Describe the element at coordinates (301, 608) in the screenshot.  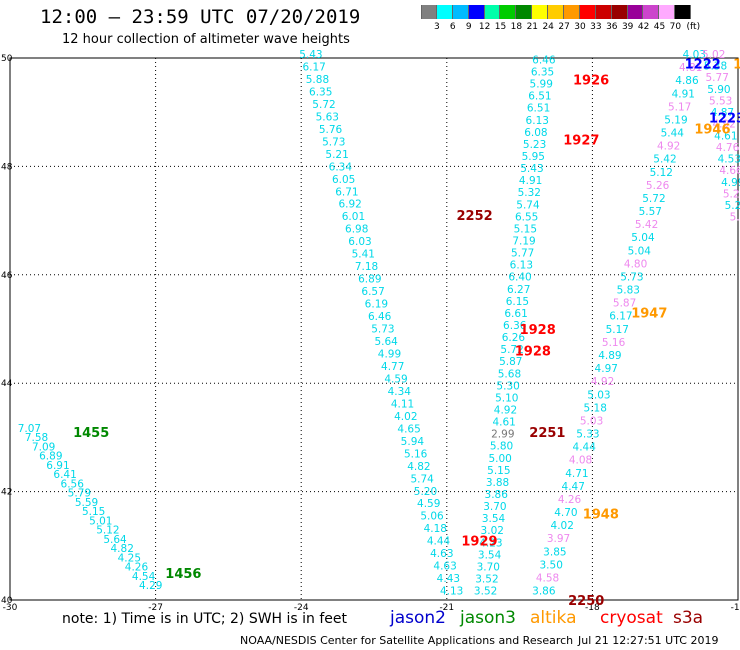
I see `x-tick-label: -24` at that location.